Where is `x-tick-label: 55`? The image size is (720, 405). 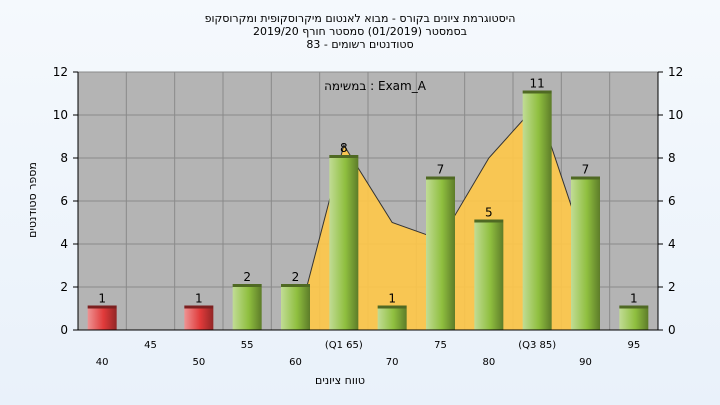
x-tick-label: 55 is located at coordinates (247, 345).